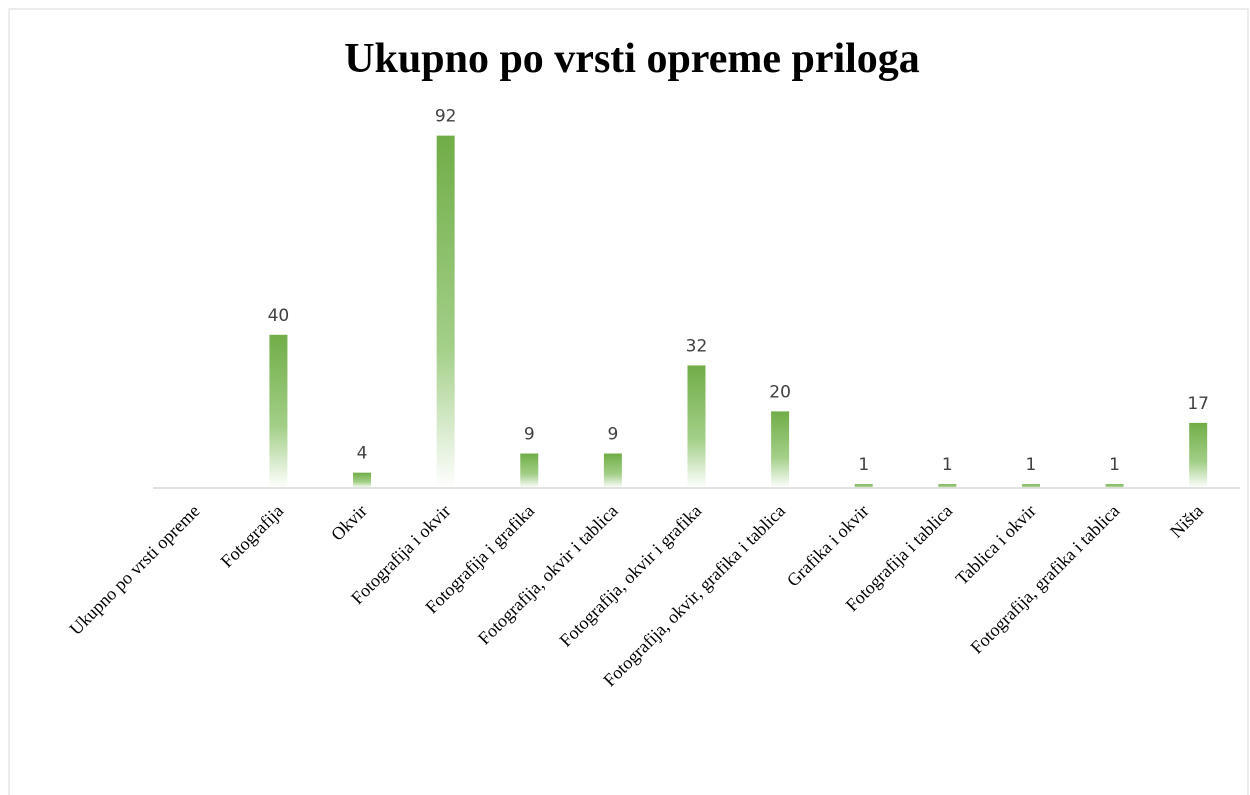  What do you see at coordinates (279, 316) in the screenshot?
I see `data-label: 40` at bounding box center [279, 316].